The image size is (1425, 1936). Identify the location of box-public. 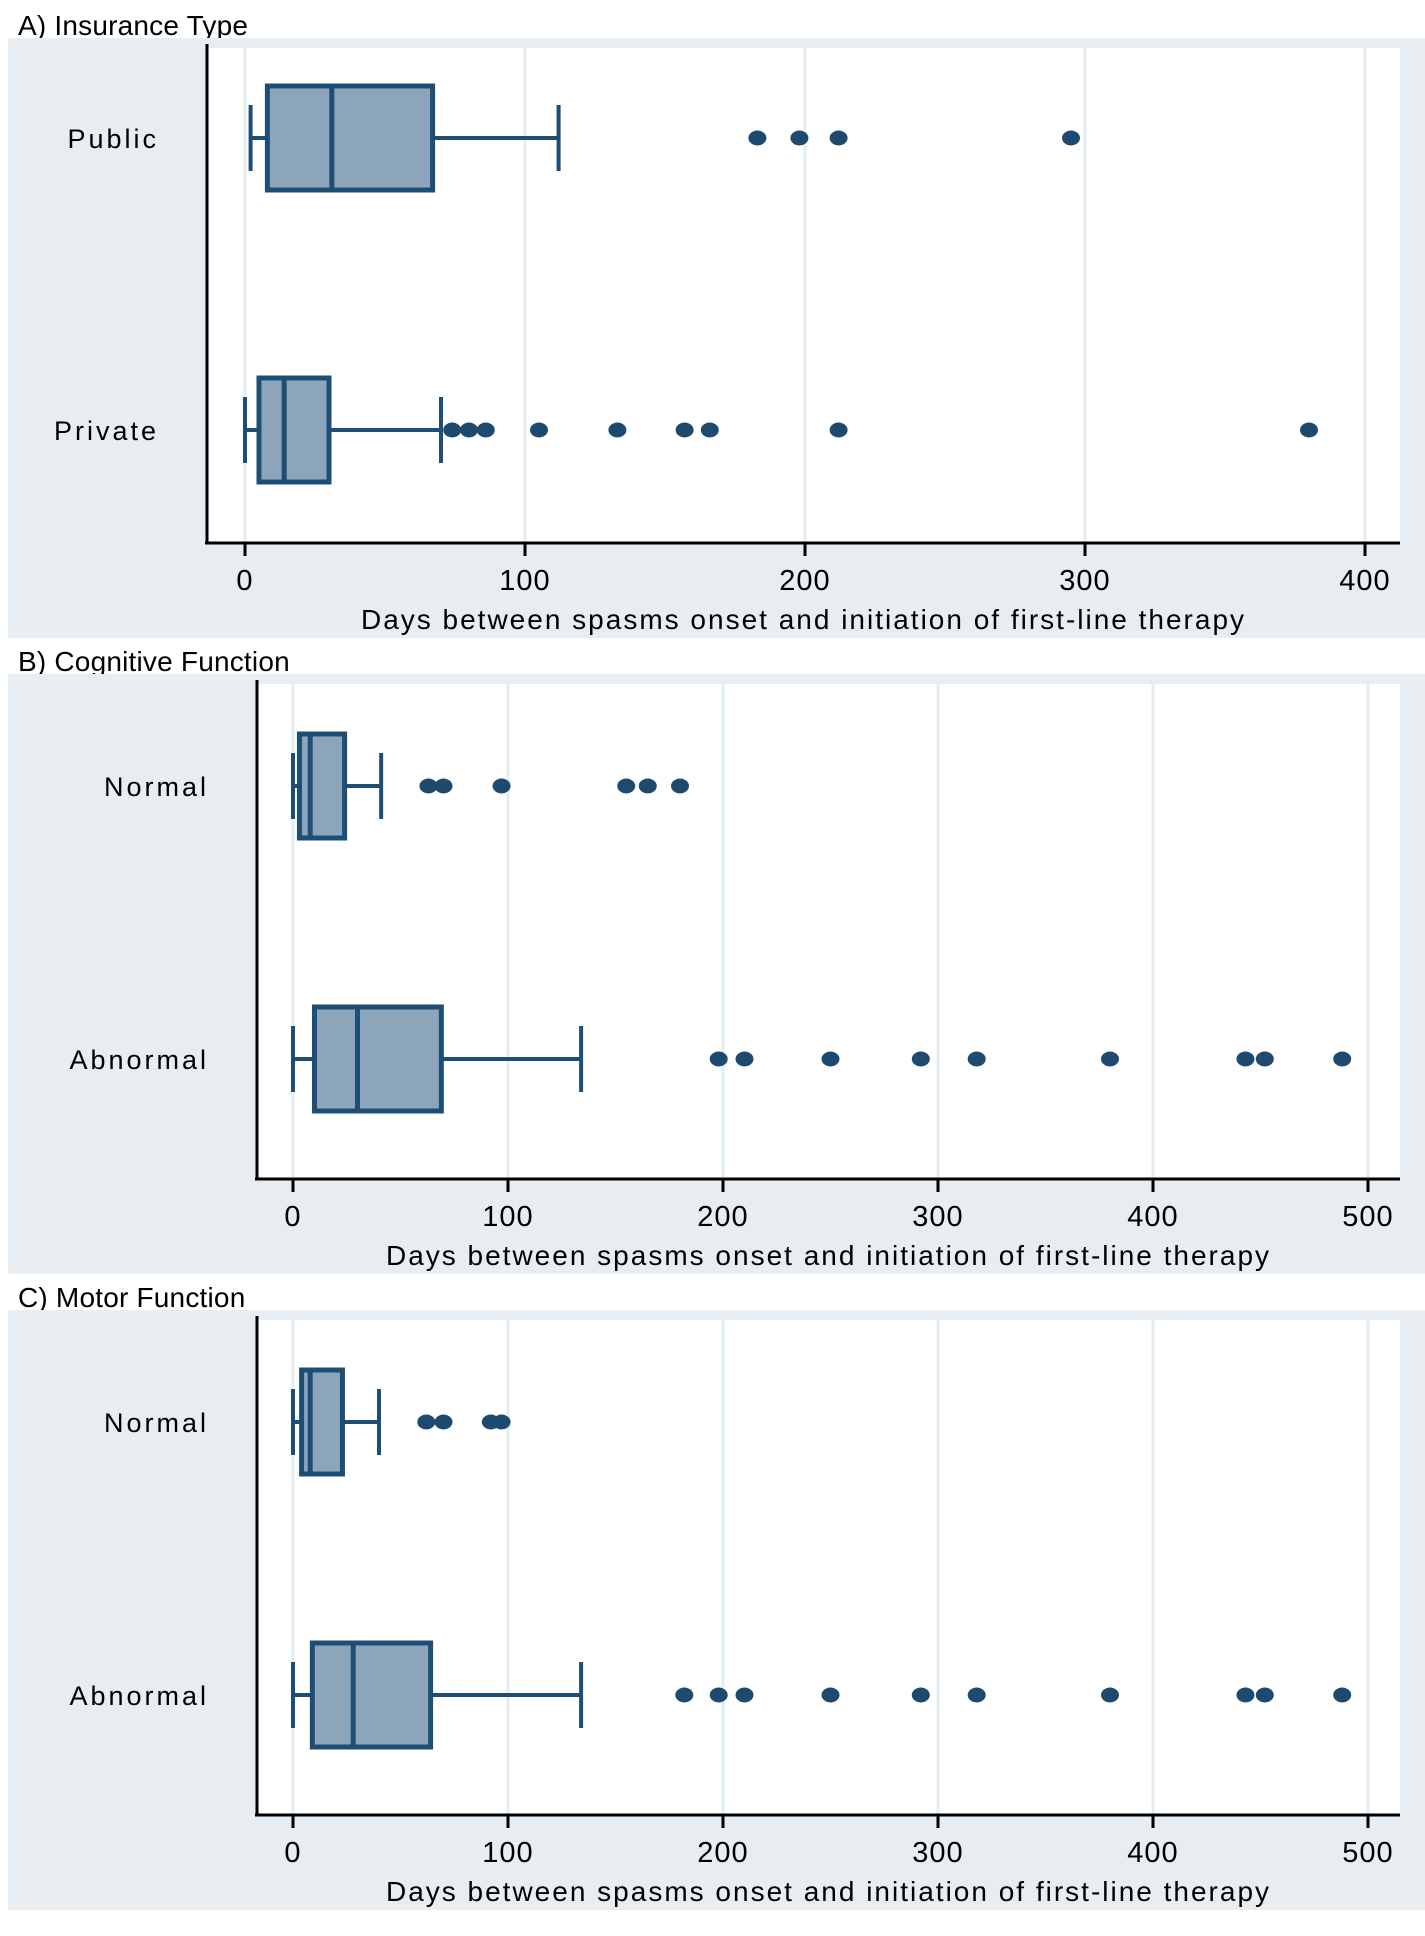
(350, 138).